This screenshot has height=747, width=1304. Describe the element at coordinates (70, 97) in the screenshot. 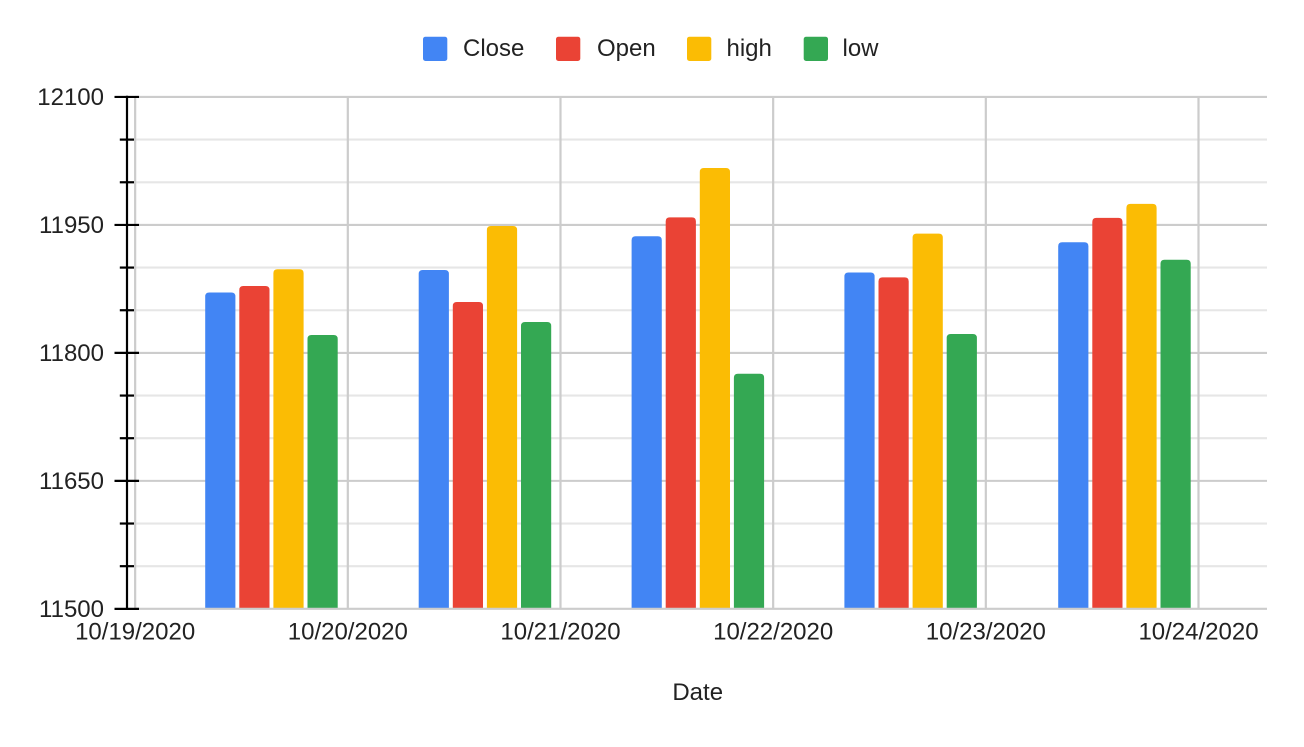

I see `svg-text: 12100` at that location.